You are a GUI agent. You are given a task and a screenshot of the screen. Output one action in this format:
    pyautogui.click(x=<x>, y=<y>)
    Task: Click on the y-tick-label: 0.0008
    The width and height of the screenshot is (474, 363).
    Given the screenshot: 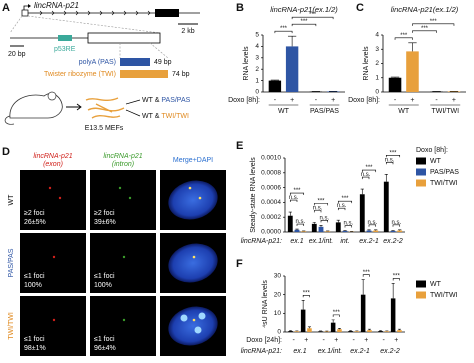 What is the action you would take?
    pyautogui.click(x=271, y=173)
    